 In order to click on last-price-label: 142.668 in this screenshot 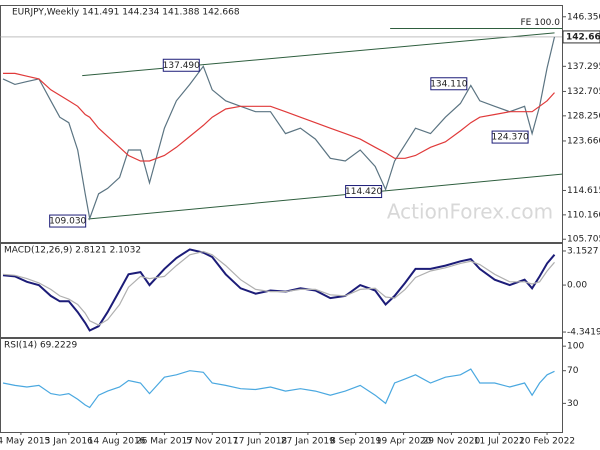, I will do `click(583, 37)`.